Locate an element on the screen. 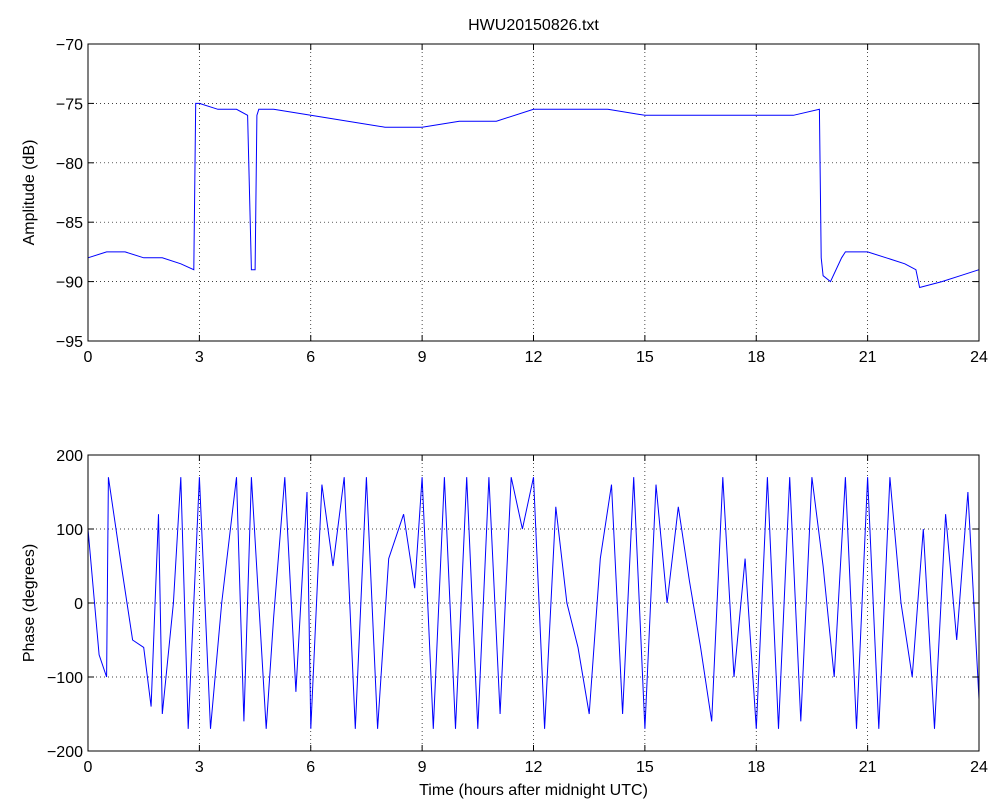 The image size is (998, 806). amplitude-ytick-label: −75 is located at coordinates (69, 104).